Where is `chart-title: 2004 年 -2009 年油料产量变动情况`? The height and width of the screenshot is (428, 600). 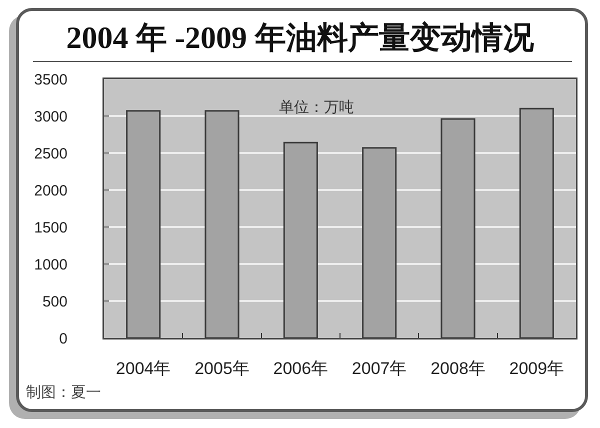 chart-title: 2004 年 -2009 年油料产量变动情况 is located at coordinates (300, 37).